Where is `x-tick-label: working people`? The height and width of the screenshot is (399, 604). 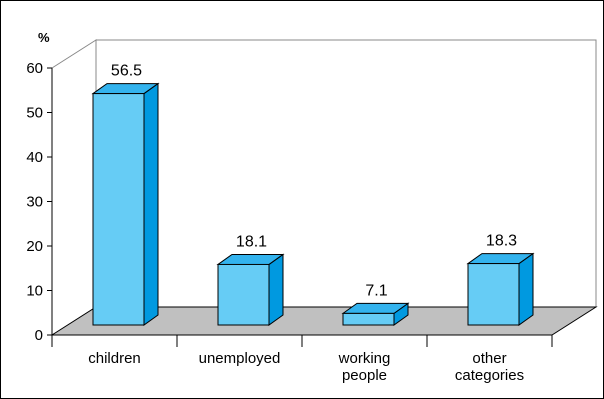 x-tick-label: working people is located at coordinates (364, 367).